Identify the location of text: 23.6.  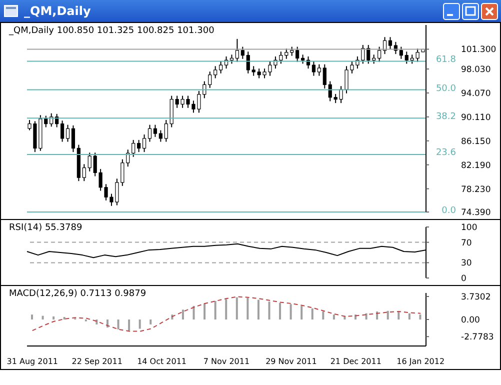
(446, 153).